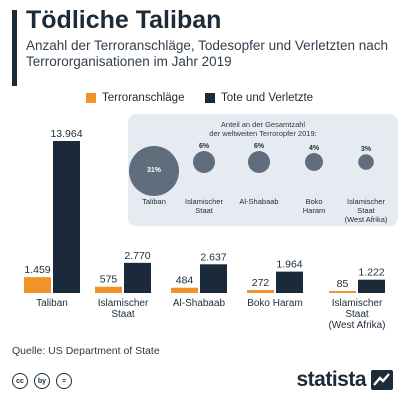 This screenshot has width=405, height=405. Describe the element at coordinates (343, 284) in the screenshot. I see `bar-value-label: 85` at that location.